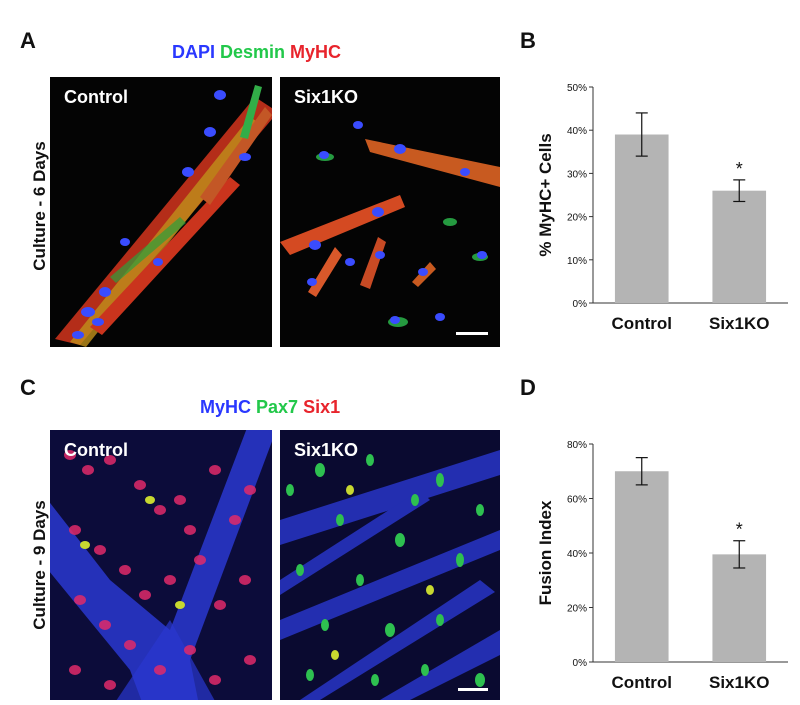 The height and width of the screenshot is (705, 800). Describe the element at coordinates (326, 97) in the screenshot. I see `label-six1ko-a: Six1KO` at that location.